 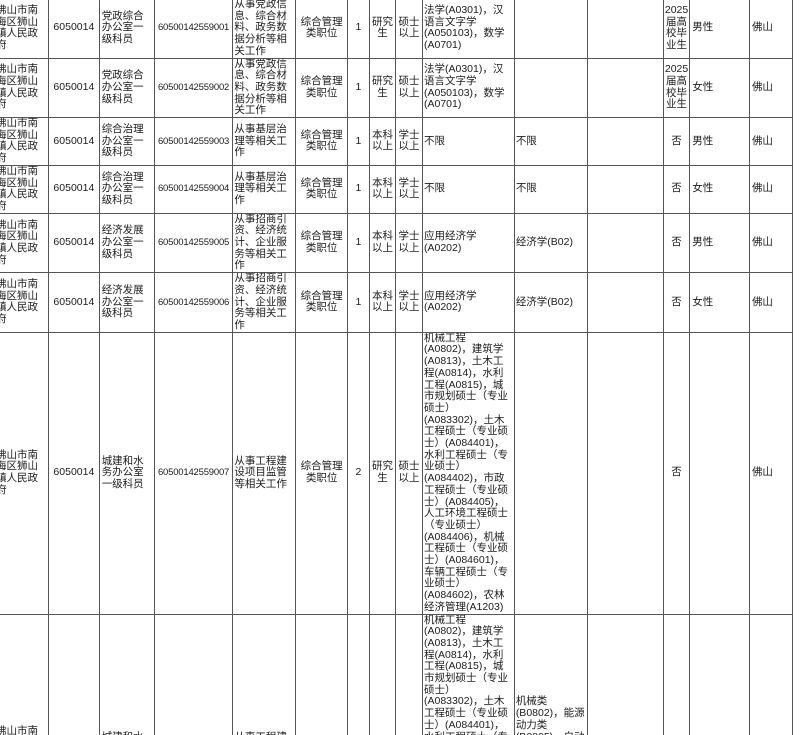 I want to click on cell-gender, so click(x=719, y=674).